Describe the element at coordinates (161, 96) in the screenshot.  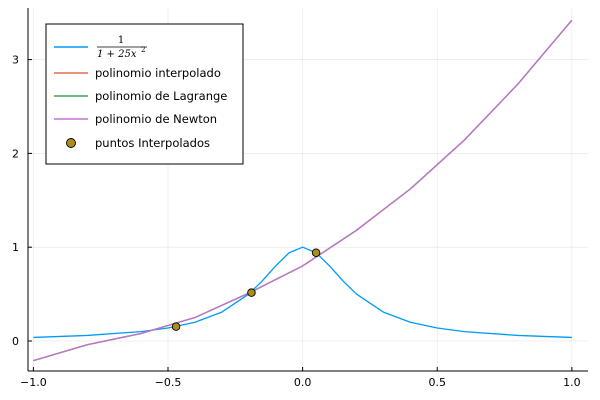
I see `legend-label: polinomio de Lagrange` at that location.